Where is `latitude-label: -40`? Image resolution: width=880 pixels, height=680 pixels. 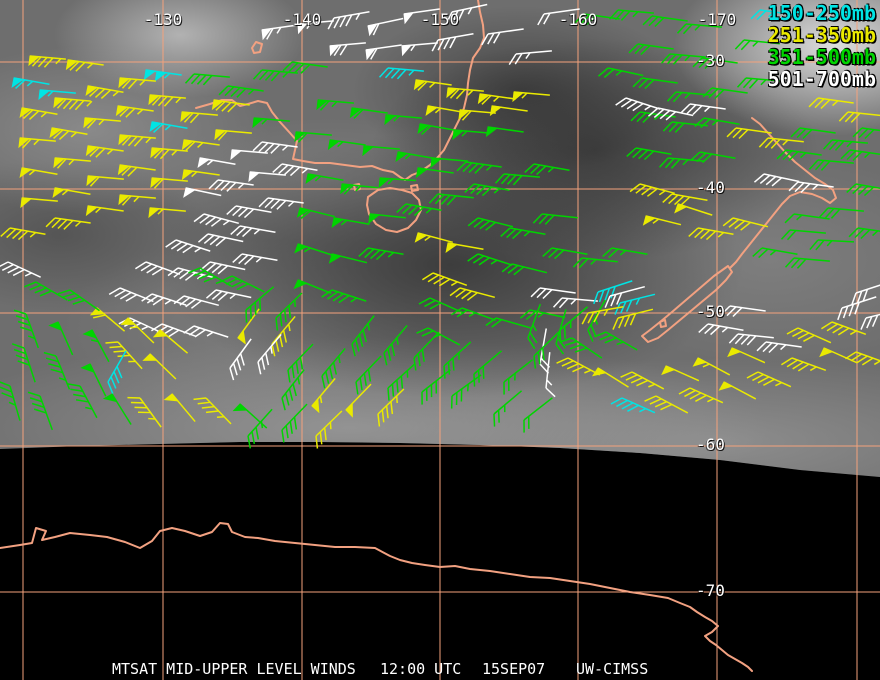
latitude-label: -40 is located at coordinates (710, 187).